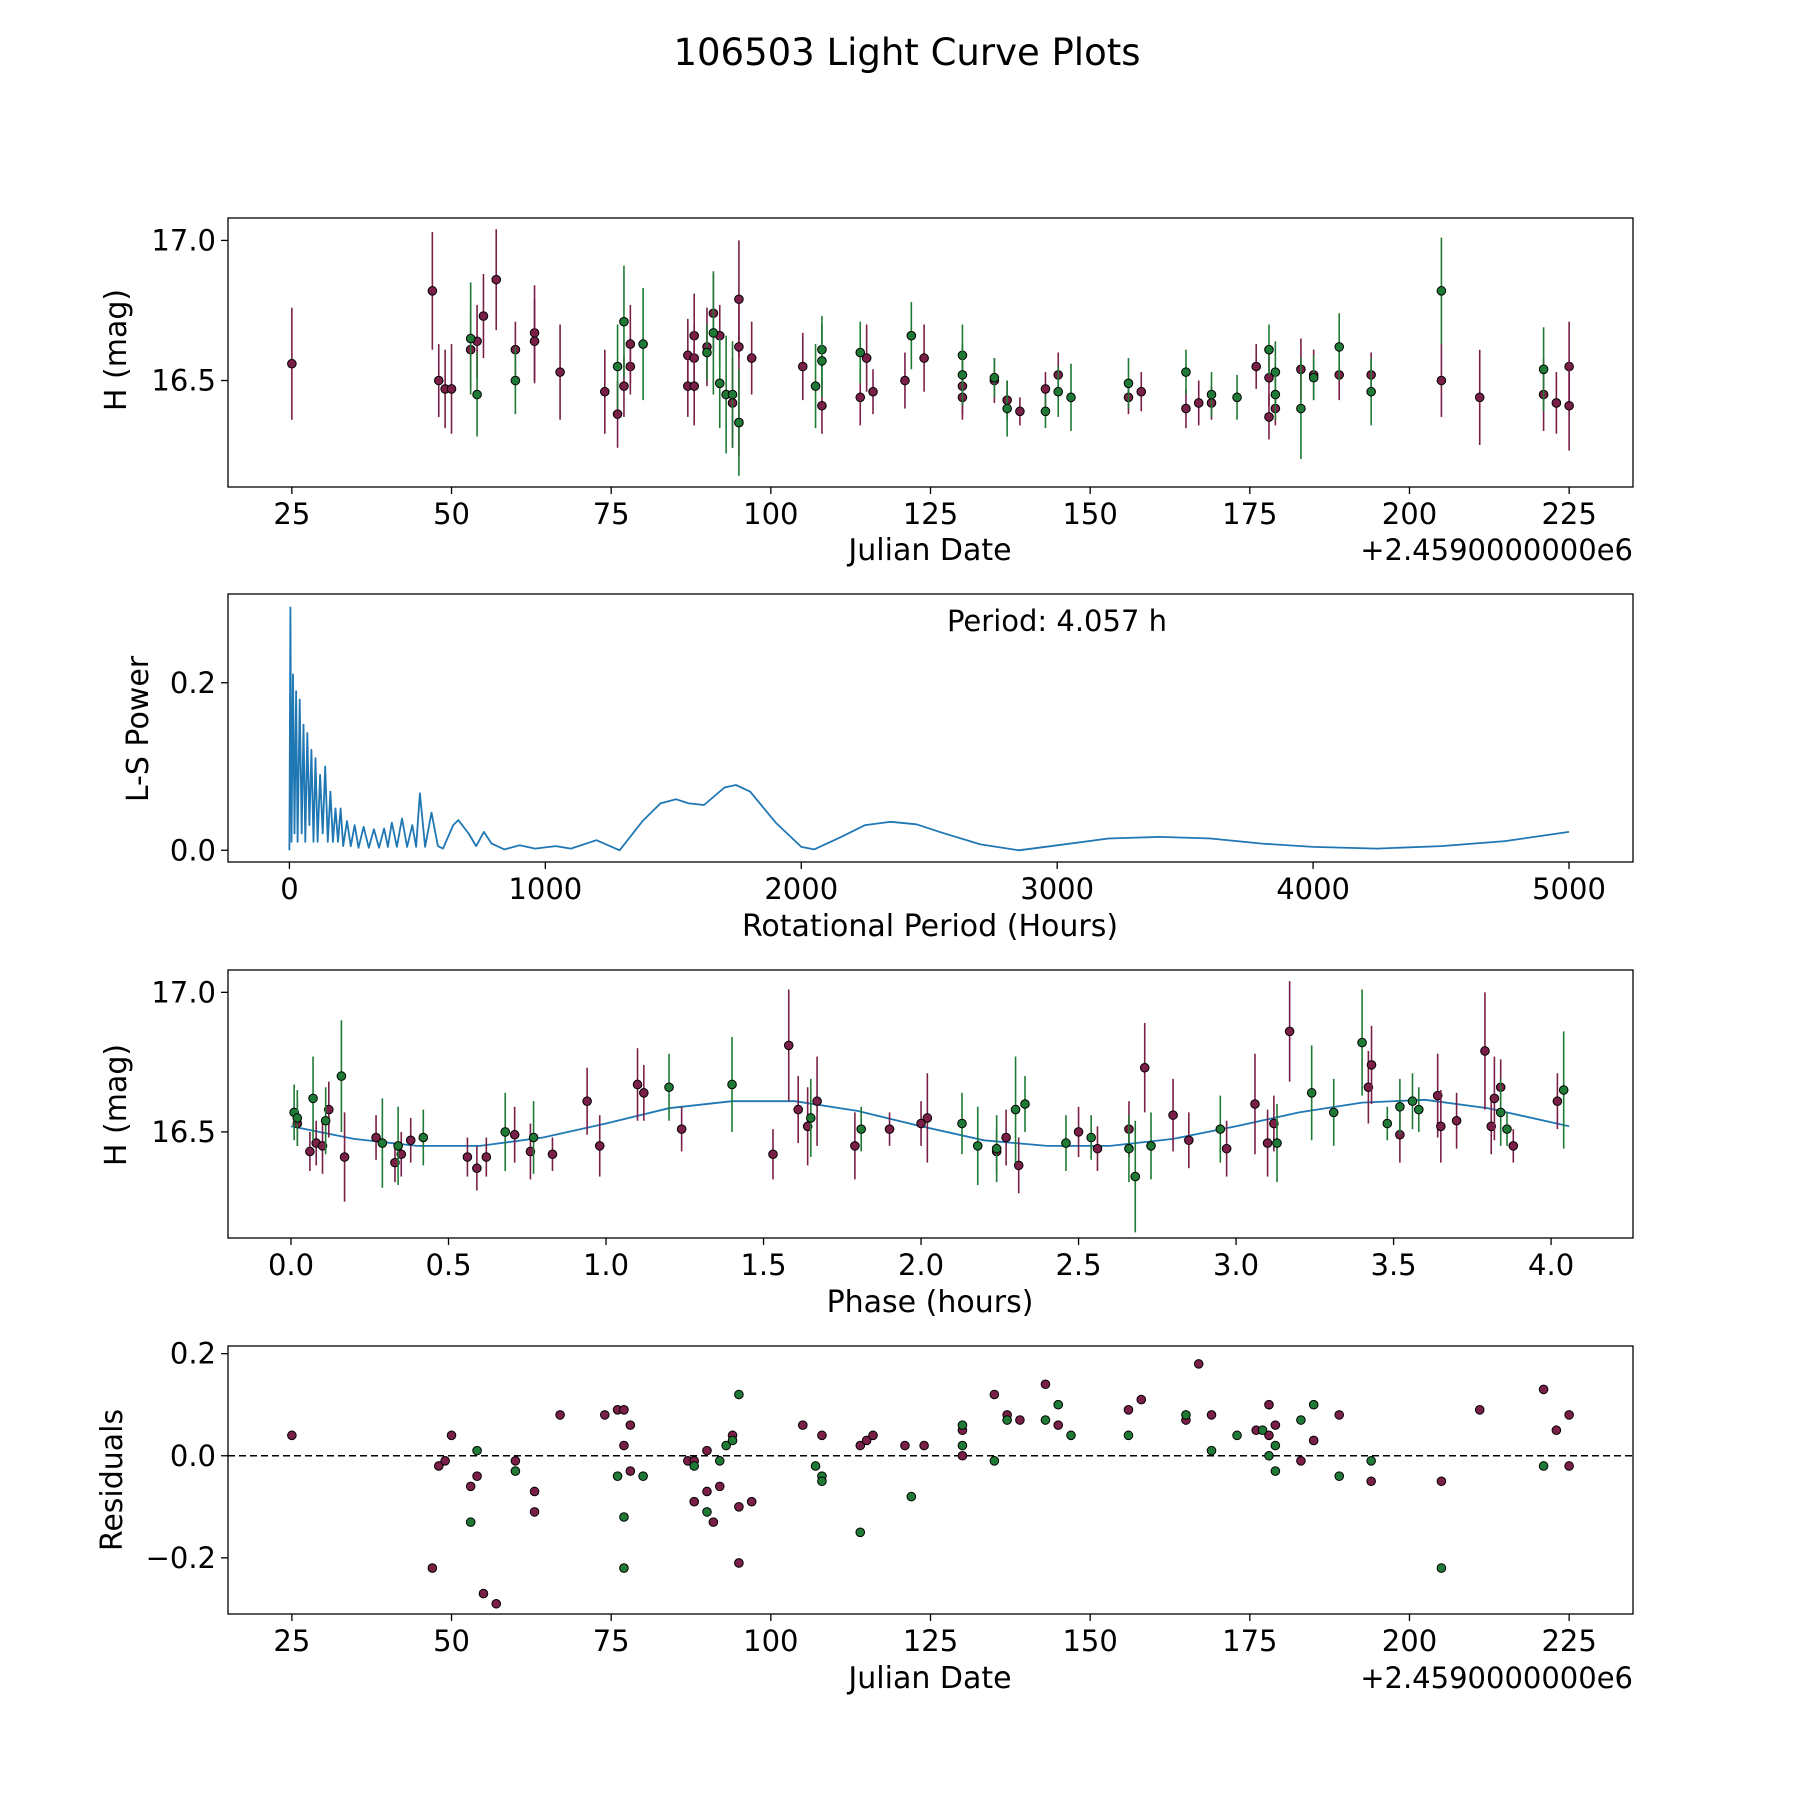 This screenshot has width=1800, height=1800. I want to click on lightcurve-xtick-label: 25, so click(291, 514).